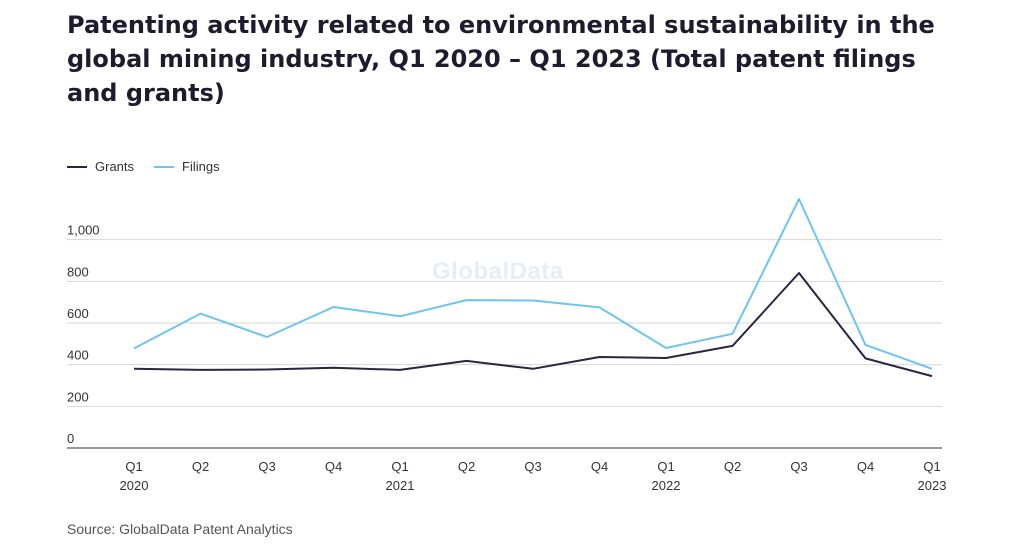  Describe the element at coordinates (78, 271) in the screenshot. I see `y-tick-label: 800` at that location.